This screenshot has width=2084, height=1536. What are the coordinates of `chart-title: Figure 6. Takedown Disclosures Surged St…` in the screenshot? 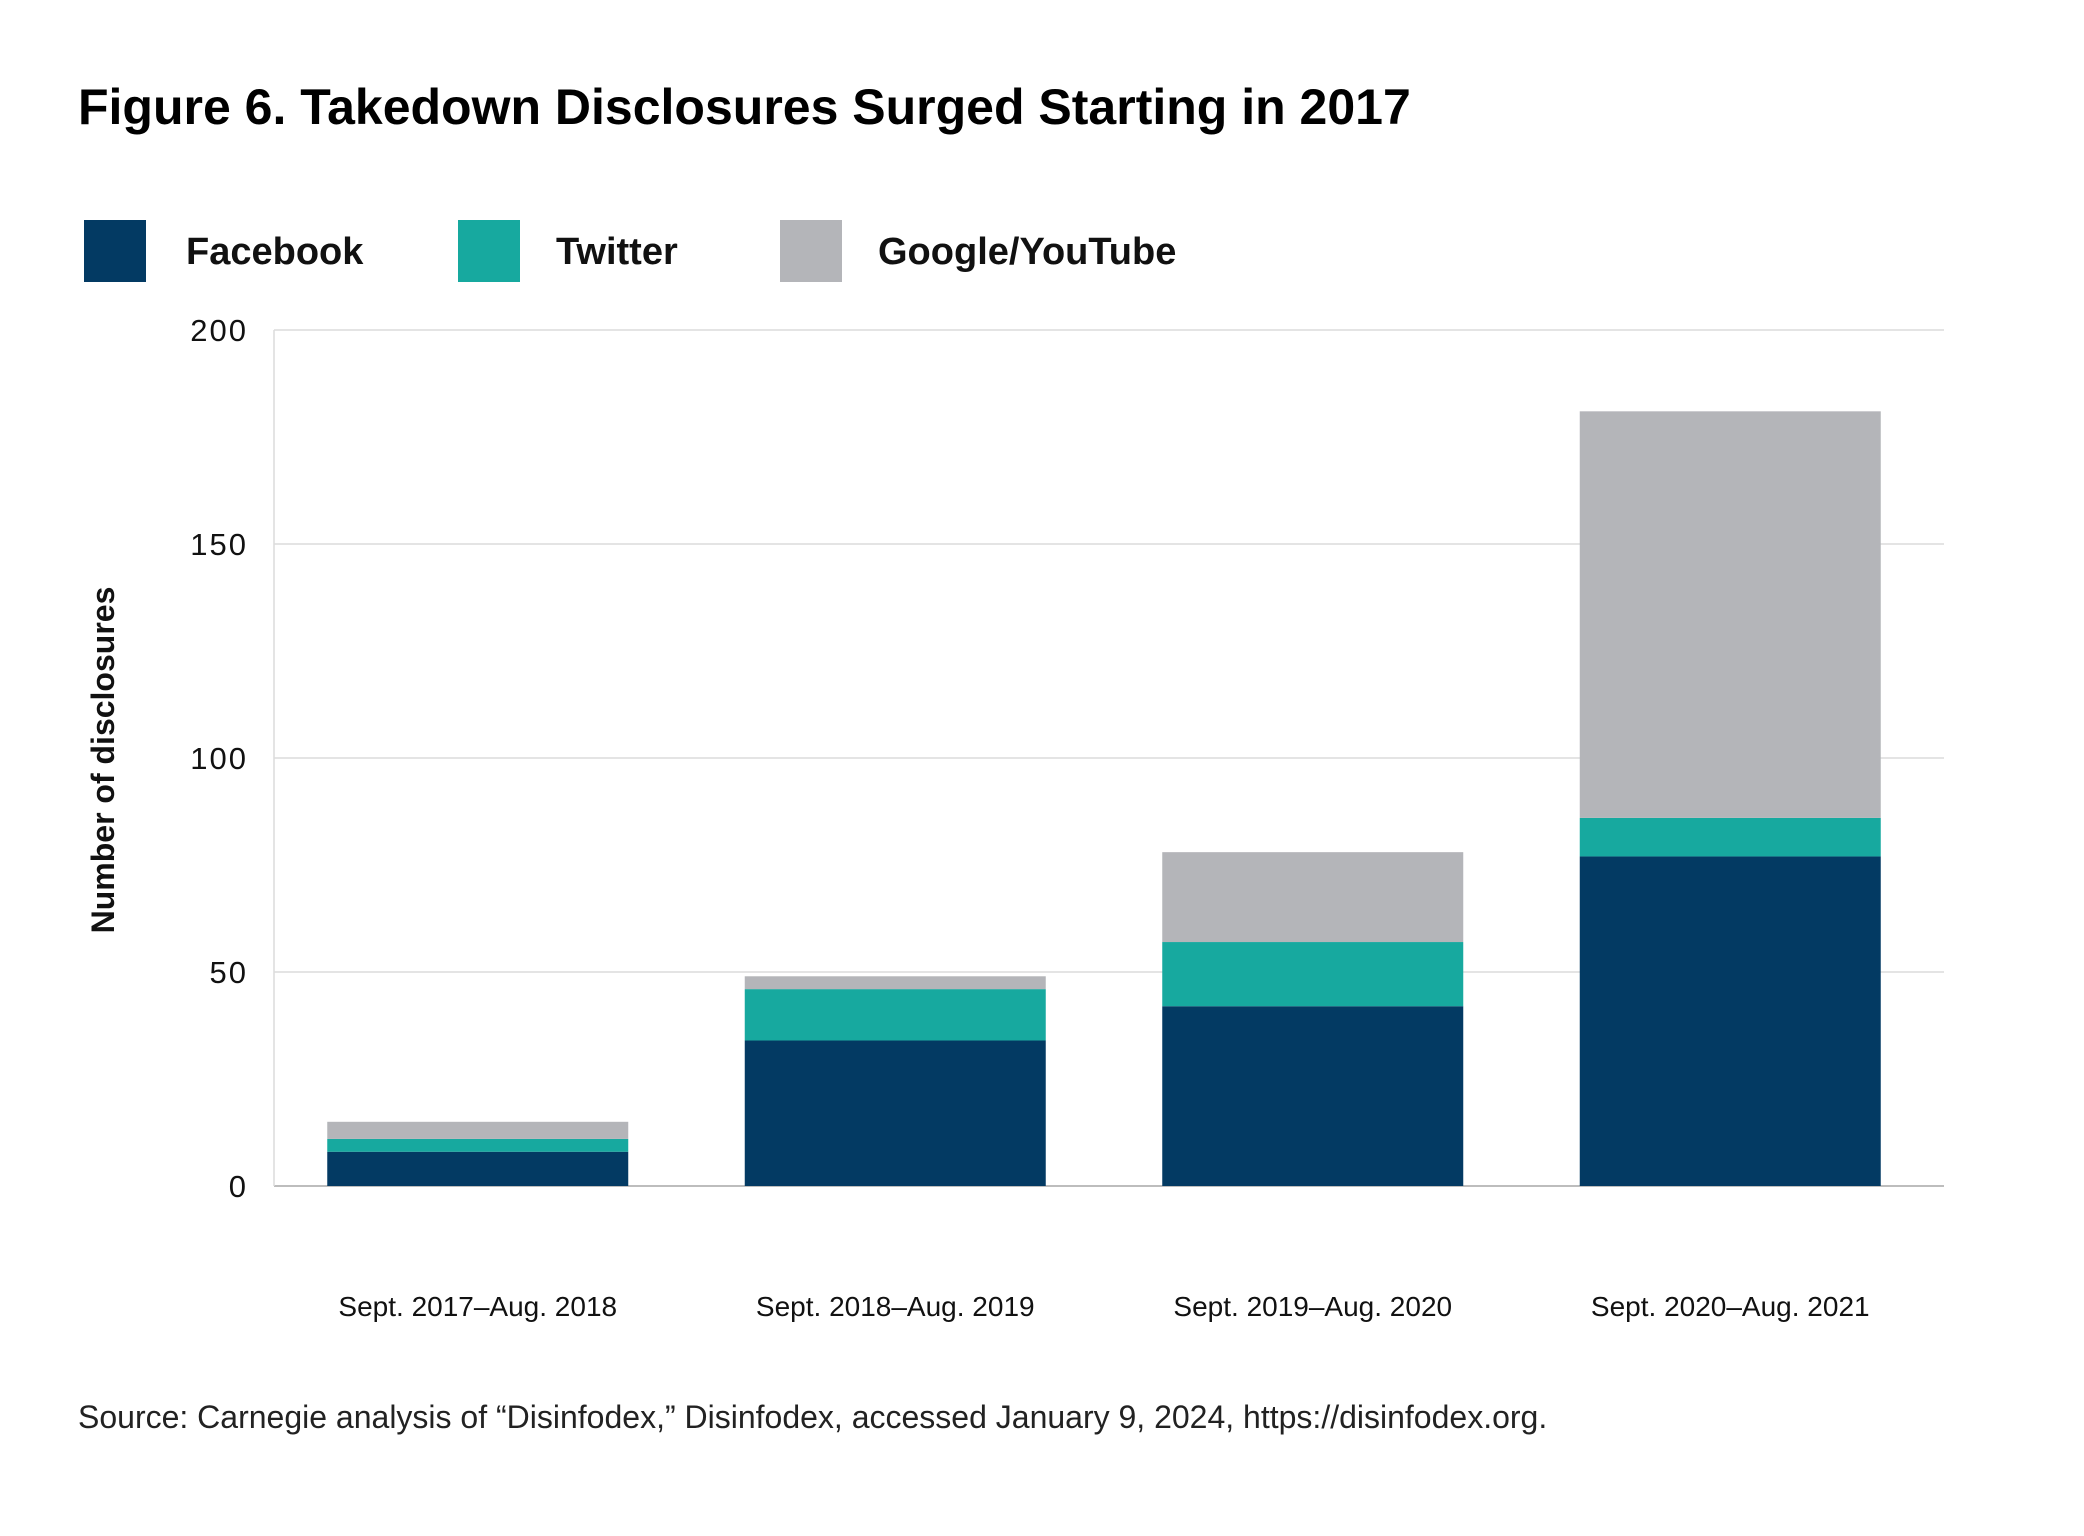 It's located at (744, 107).